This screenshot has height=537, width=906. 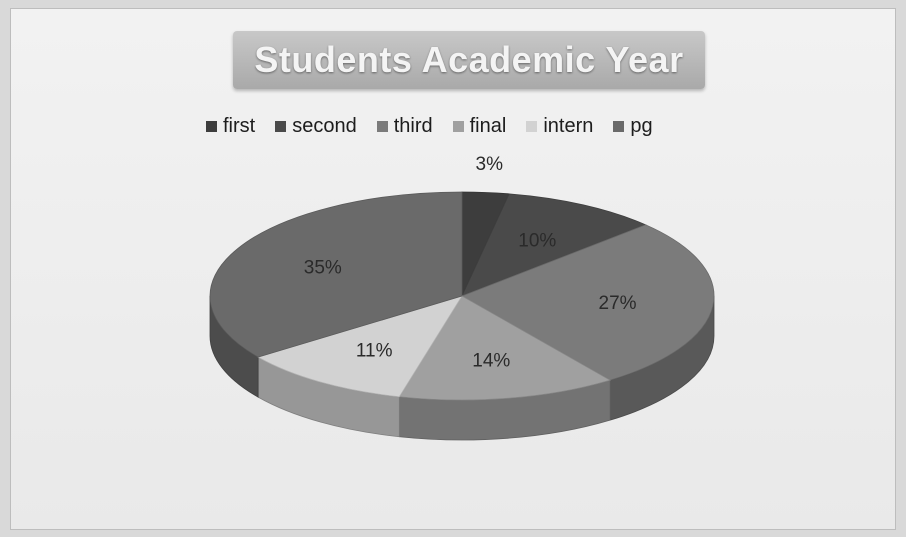 I want to click on legend-item-pg: pg, so click(x=633, y=126).